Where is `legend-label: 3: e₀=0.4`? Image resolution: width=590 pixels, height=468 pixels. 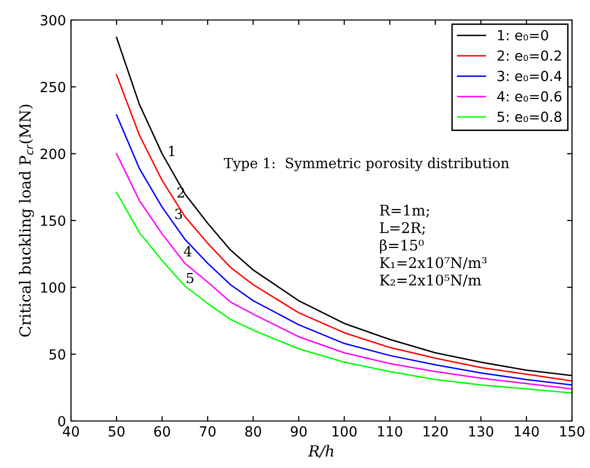
legend-label: 3: e₀=0.4 is located at coordinates (530, 76).